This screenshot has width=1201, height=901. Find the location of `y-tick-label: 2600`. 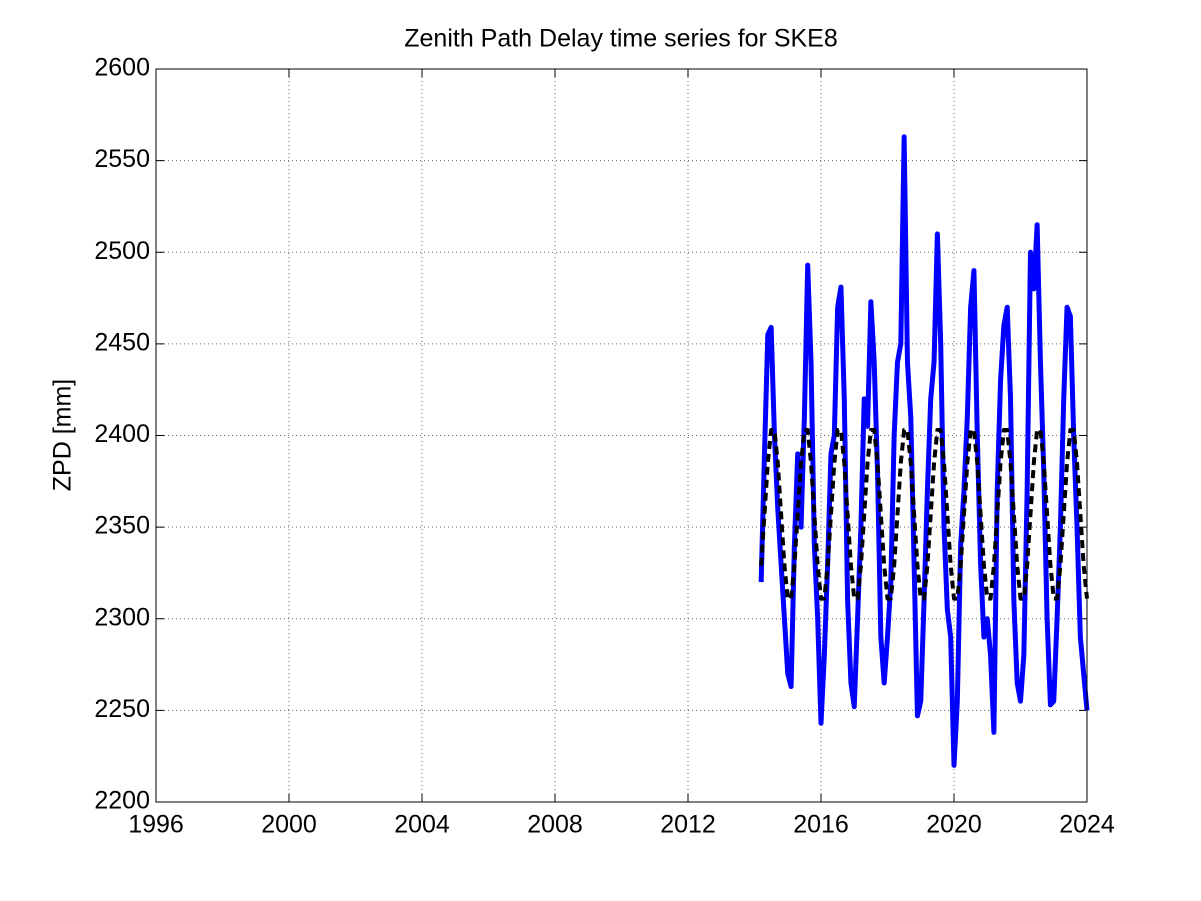

y-tick-label: 2600 is located at coordinates (122, 68).